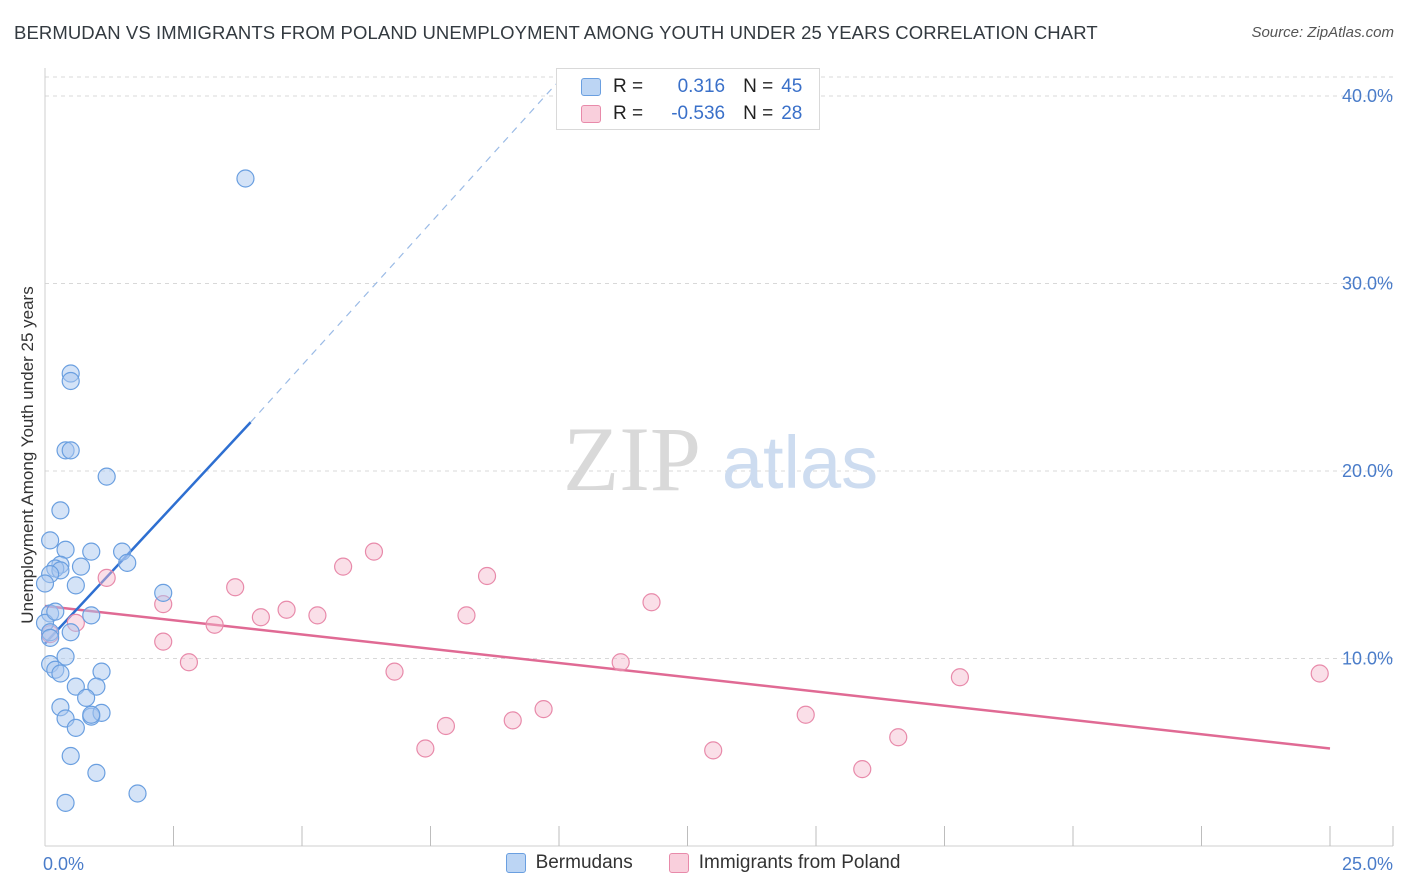  I want to click on x-tick-label: 0.0%, so click(63, 864).